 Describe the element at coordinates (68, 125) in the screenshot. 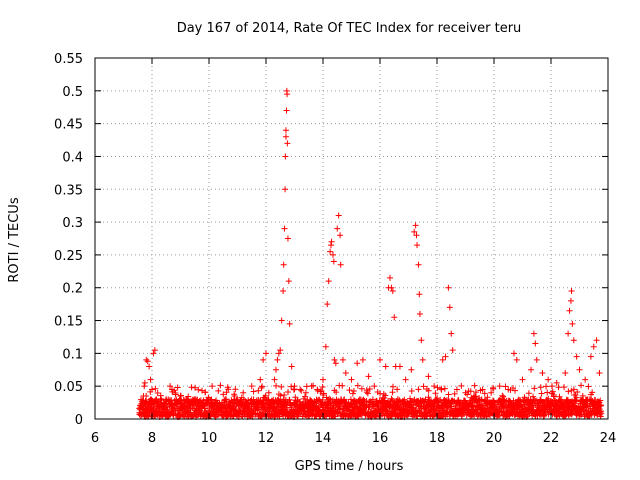

I see `y-tick-label: 0.45` at that location.